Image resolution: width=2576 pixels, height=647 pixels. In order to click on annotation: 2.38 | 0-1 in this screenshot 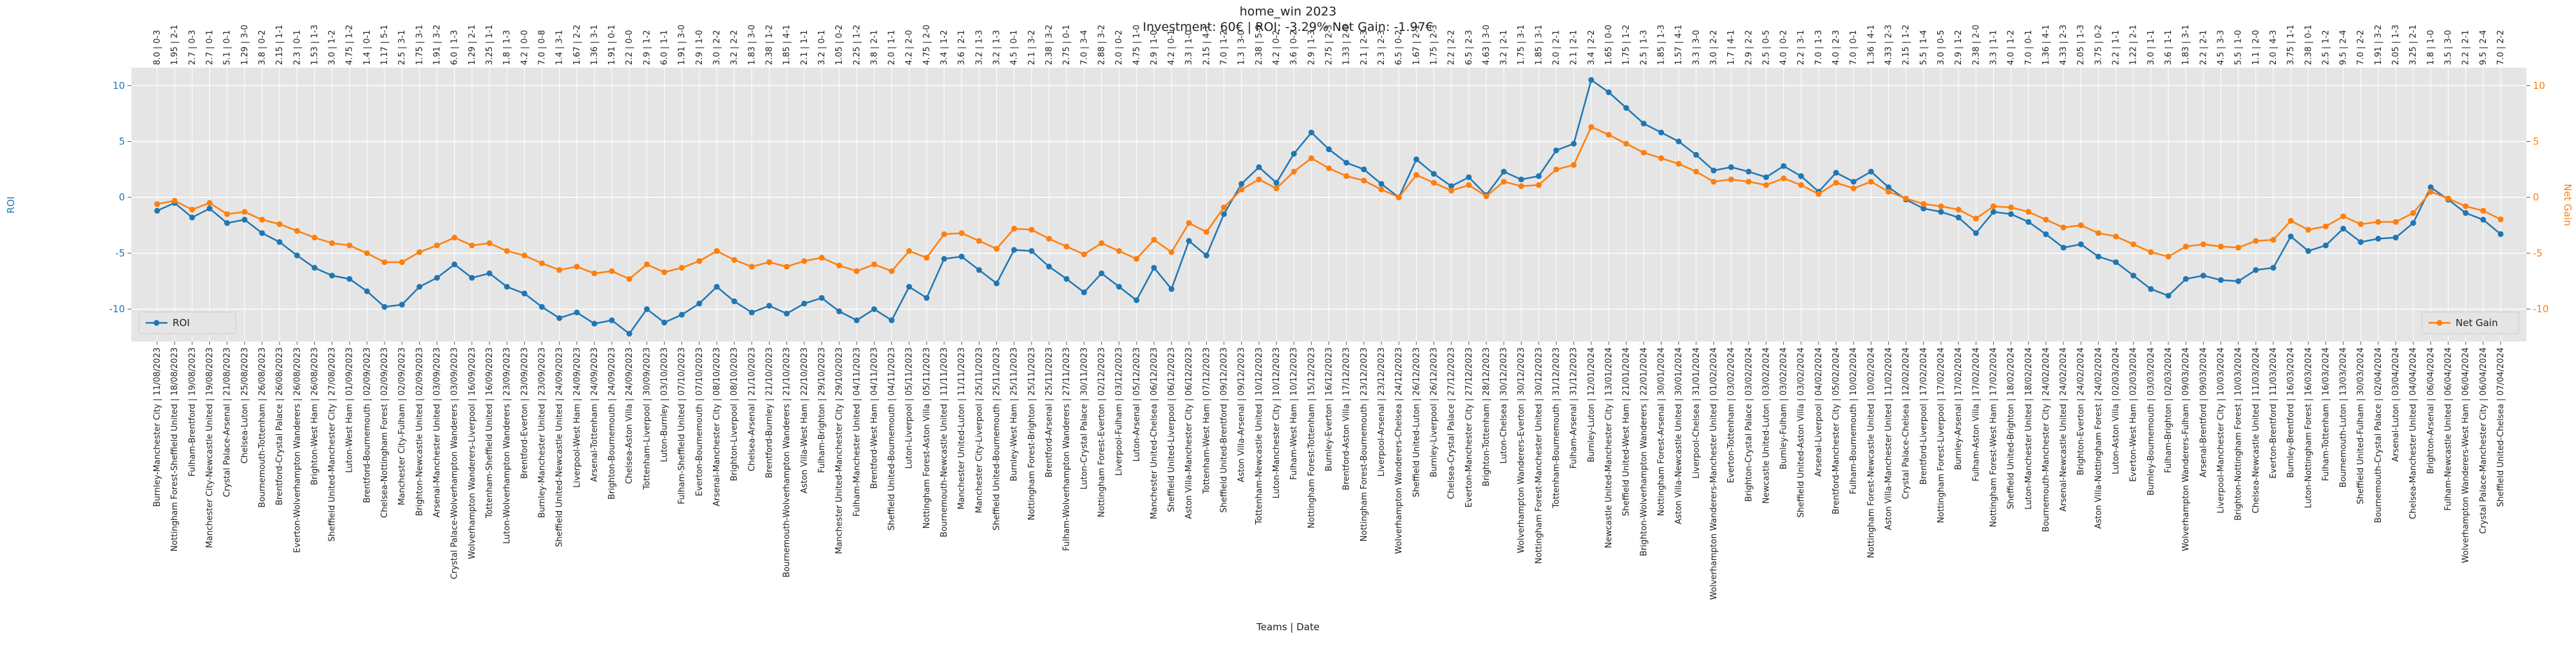, I will do `click(2308, 44)`.